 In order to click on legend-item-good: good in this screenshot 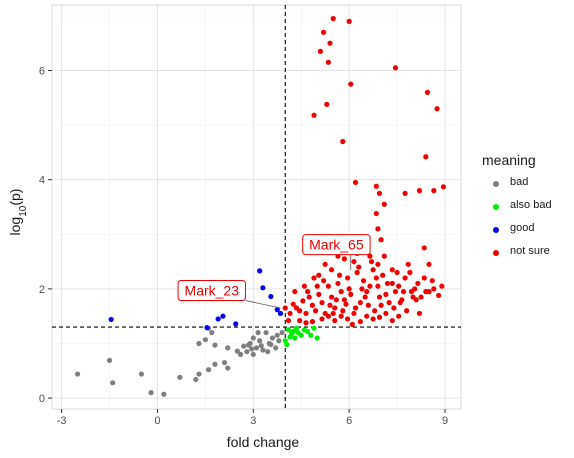, I will do `click(527, 233)`.